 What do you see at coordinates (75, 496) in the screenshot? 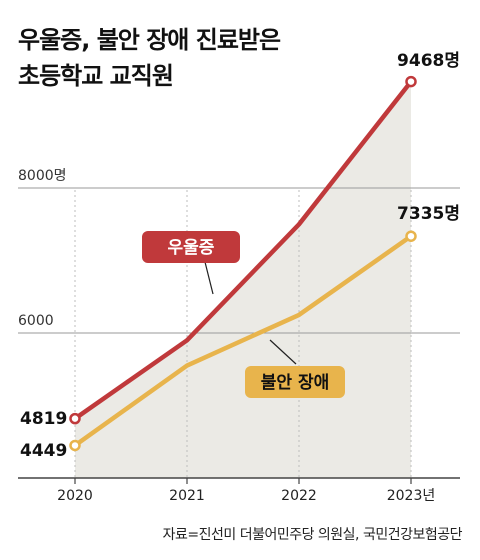
I see `x-tick-label: 2020` at bounding box center [75, 496].